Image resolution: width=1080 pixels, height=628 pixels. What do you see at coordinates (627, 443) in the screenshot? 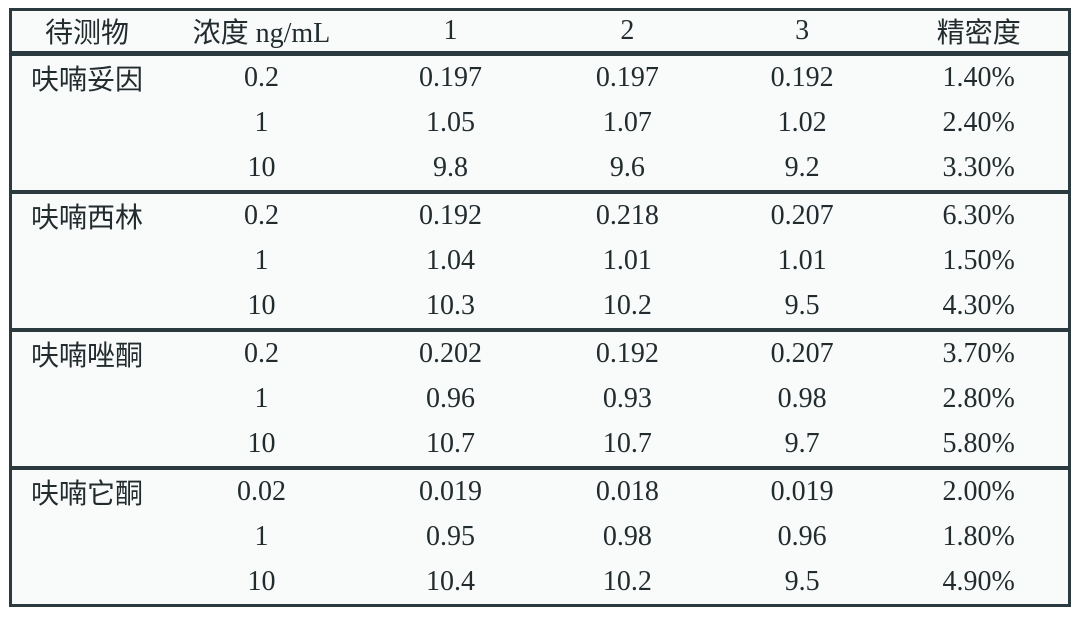
I see `replicate-2-cell: 10.7` at bounding box center [627, 443].